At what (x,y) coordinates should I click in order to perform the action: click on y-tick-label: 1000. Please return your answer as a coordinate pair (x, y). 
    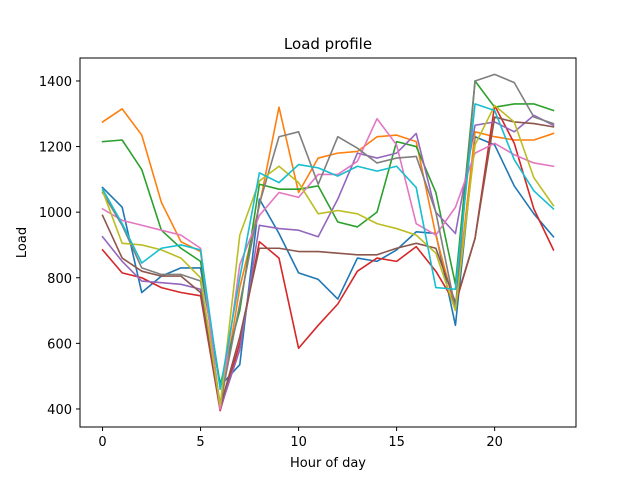
    Looking at the image, I should click on (55, 213).